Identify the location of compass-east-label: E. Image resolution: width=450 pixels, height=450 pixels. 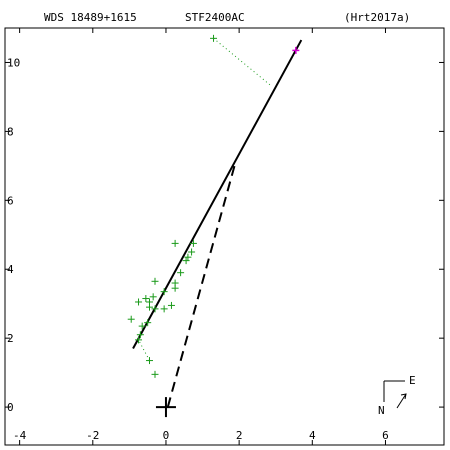
(412, 380).